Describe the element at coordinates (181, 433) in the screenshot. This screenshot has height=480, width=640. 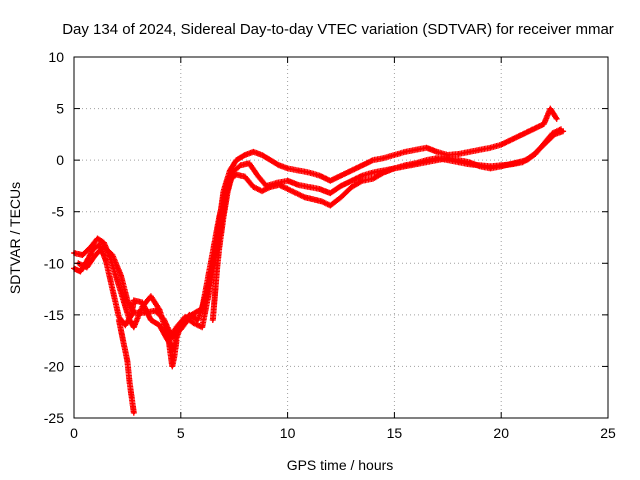
I see `x-tick-label: 5` at that location.